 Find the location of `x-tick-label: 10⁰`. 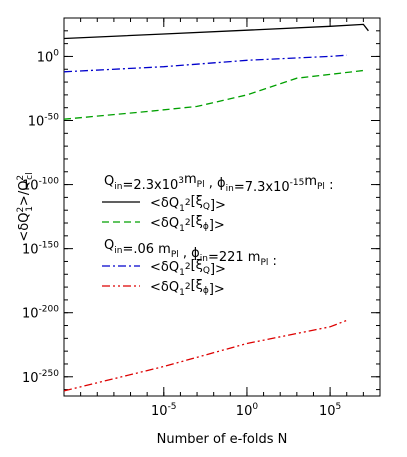

x-tick-label: 10⁰ is located at coordinates (247, 410).